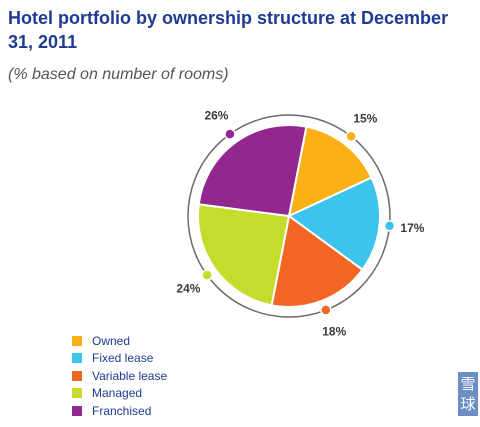 The width and height of the screenshot is (480, 427). What do you see at coordinates (244, 255) in the screenshot?
I see `pie-slice-managed` at bounding box center [244, 255].